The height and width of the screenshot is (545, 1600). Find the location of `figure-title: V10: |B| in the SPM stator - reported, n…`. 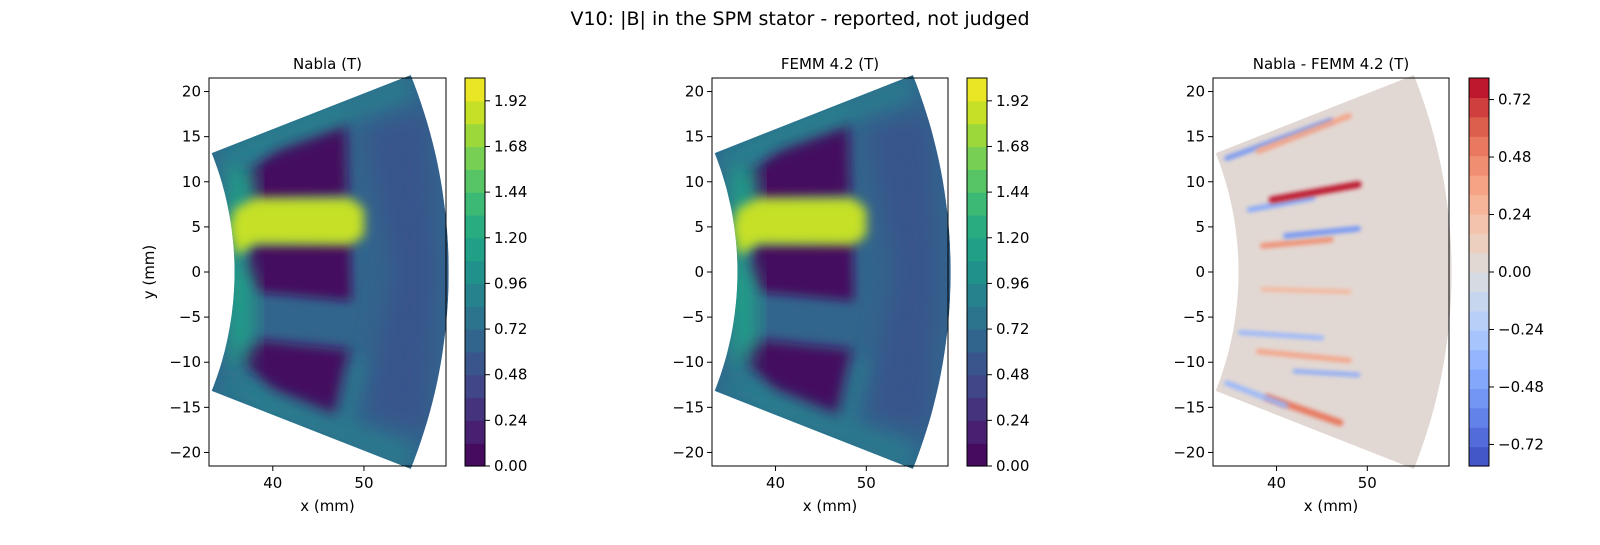

figure-title: V10: |B| in the SPM stator - reported, n… is located at coordinates (799, 19).